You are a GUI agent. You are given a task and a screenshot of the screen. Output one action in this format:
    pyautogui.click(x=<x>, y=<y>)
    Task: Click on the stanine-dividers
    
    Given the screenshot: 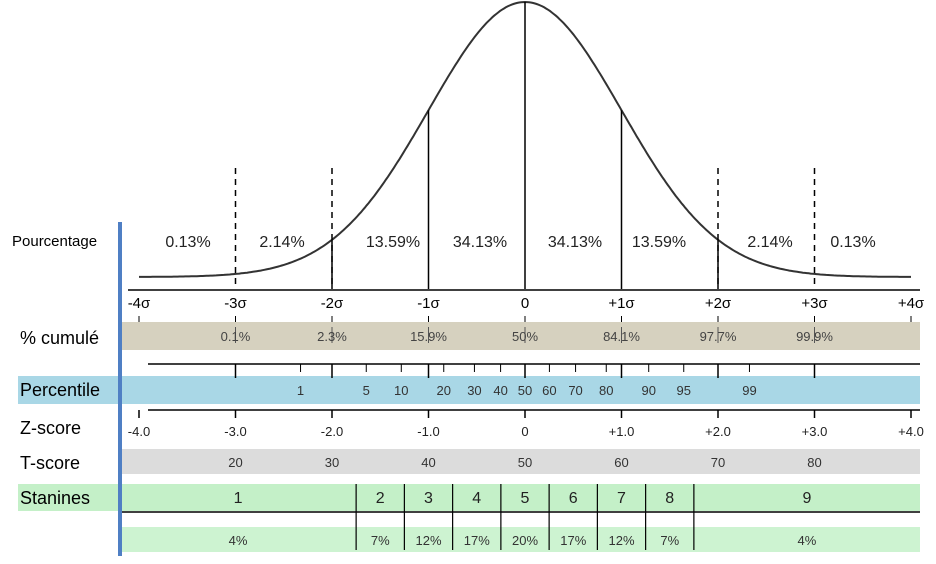 What is the action you would take?
    pyautogui.click(x=525, y=517)
    